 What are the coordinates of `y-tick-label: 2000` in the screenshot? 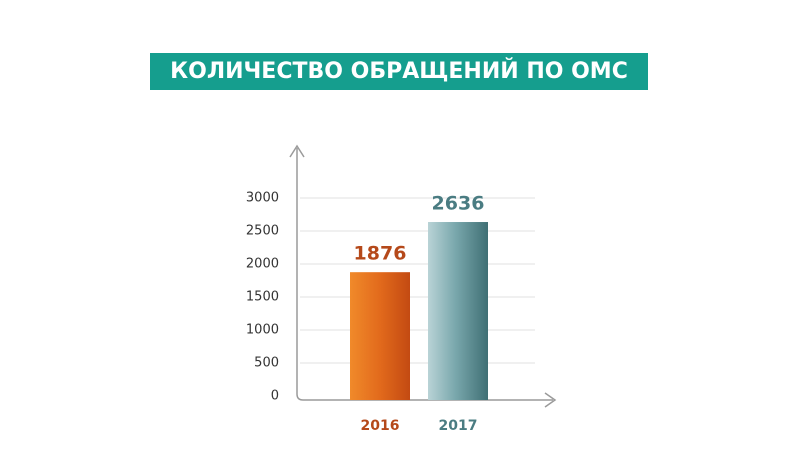 It's located at (262, 264).